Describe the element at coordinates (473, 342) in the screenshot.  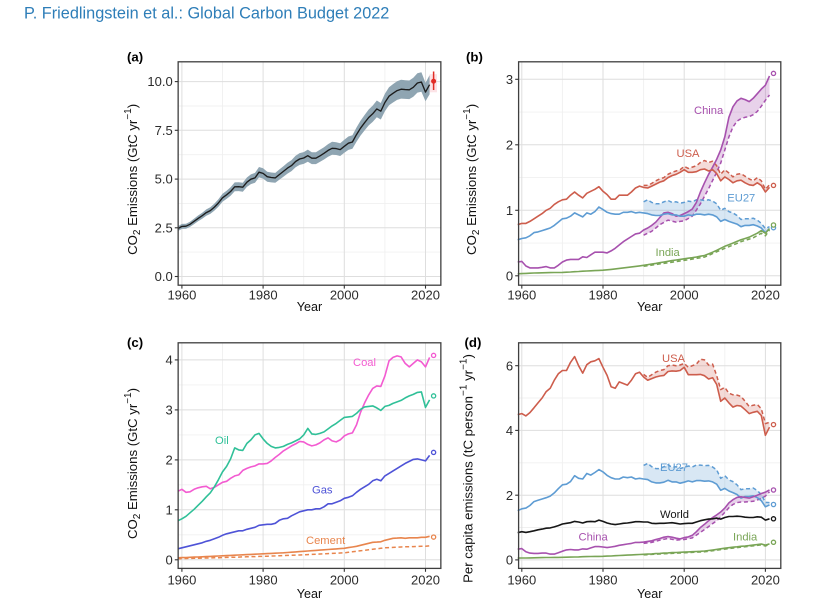
I see `svg-text: (d)` at that location.